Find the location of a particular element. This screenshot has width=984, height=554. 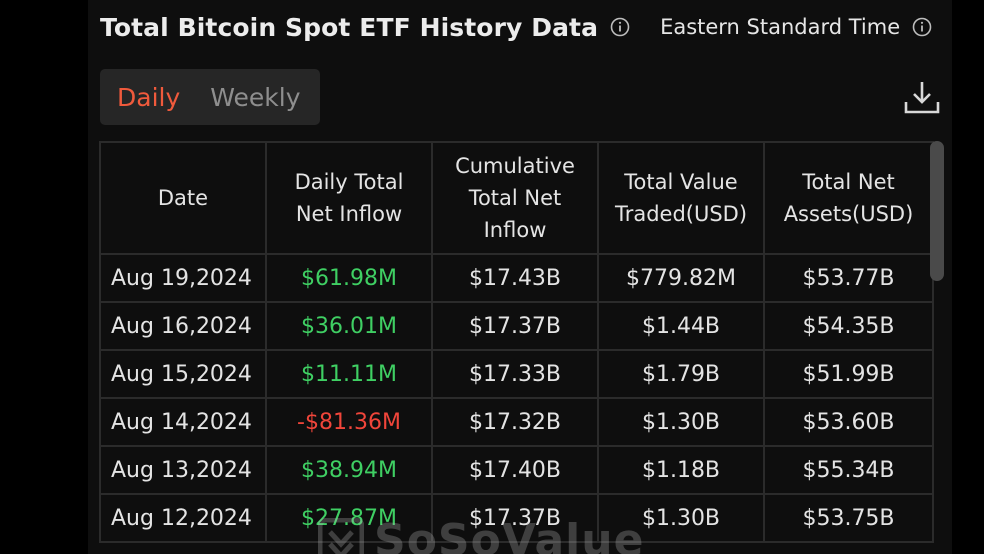

download-icon is located at coordinates (922, 98).